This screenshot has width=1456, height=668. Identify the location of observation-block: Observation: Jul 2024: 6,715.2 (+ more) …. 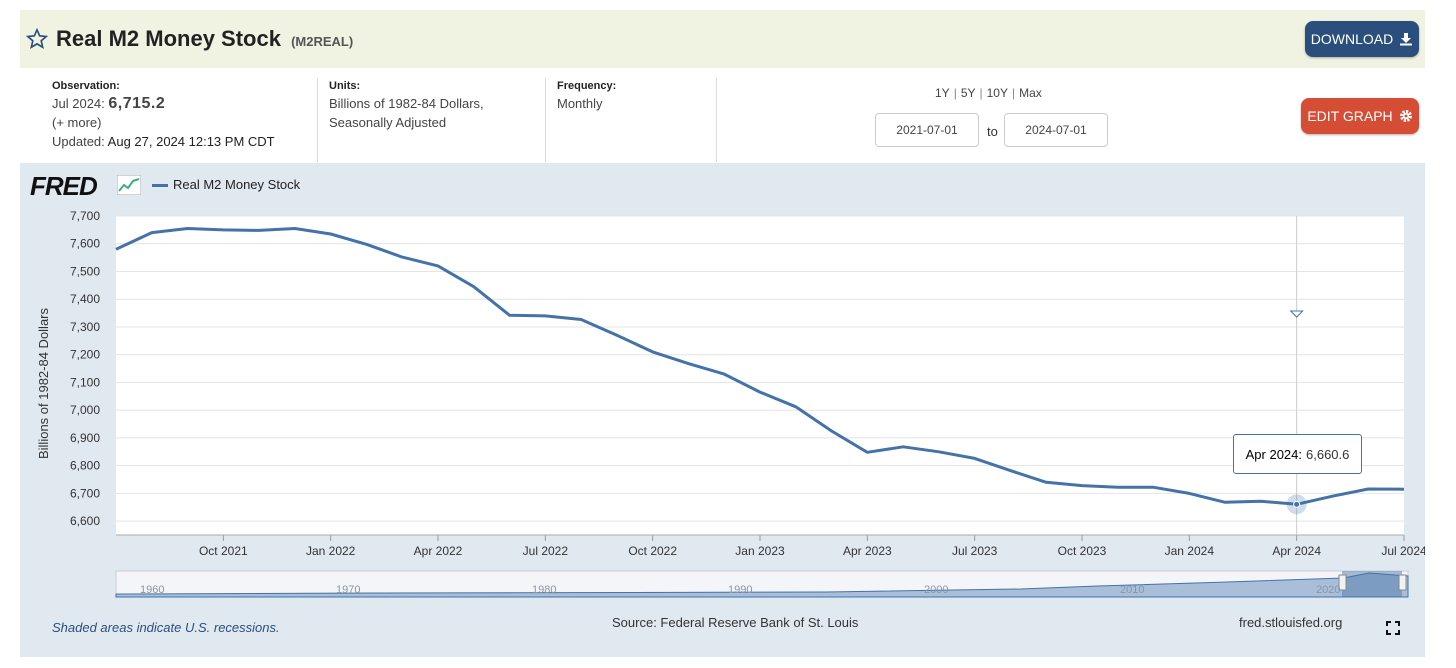
(163, 114).